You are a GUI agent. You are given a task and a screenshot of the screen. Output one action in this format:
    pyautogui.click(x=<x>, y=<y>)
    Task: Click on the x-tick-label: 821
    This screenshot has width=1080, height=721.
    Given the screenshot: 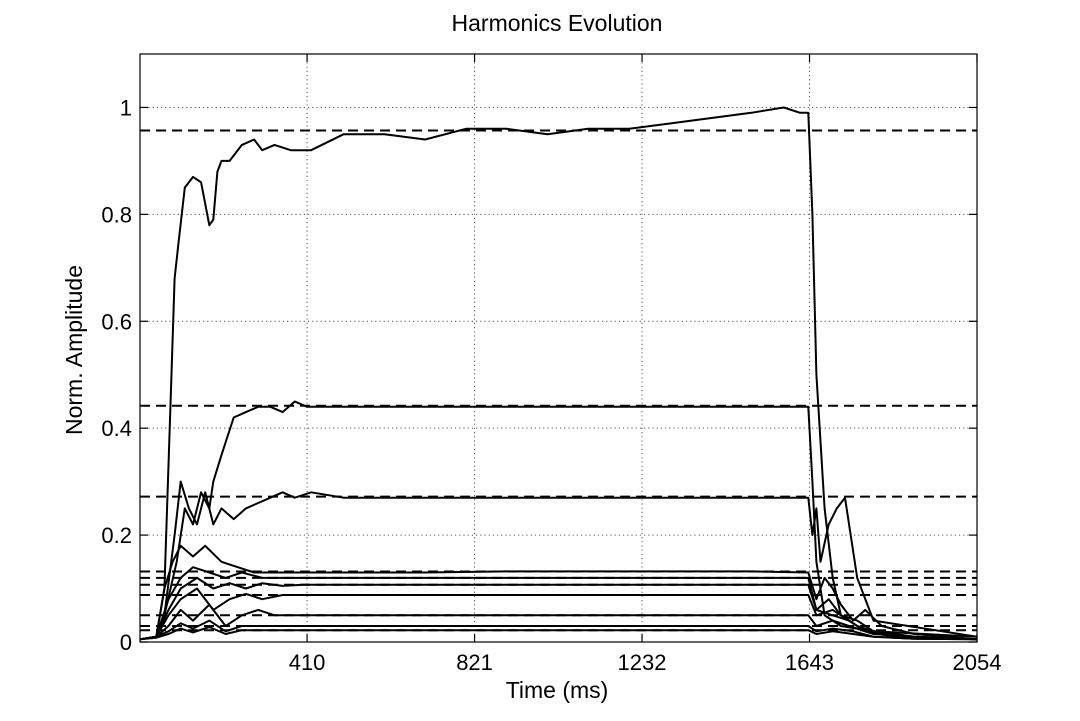 What is the action you would take?
    pyautogui.click(x=474, y=662)
    